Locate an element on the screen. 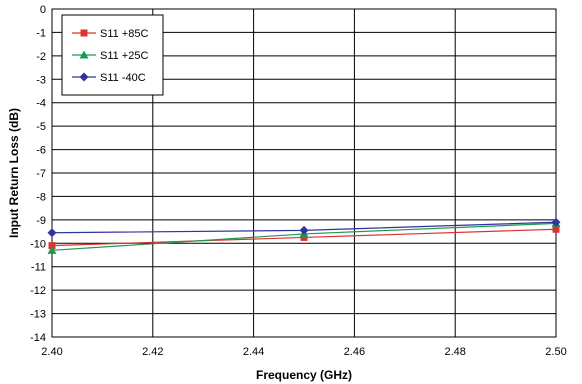  legend-item: S11 +85C is located at coordinates (110, 34).